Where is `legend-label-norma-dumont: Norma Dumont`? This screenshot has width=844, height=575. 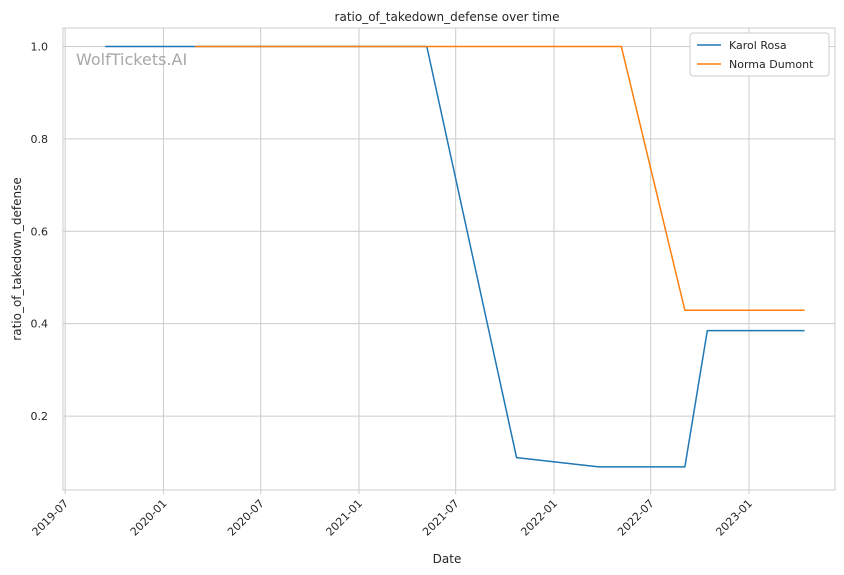
legend-label-norma-dumont: Norma Dumont is located at coordinates (771, 64).